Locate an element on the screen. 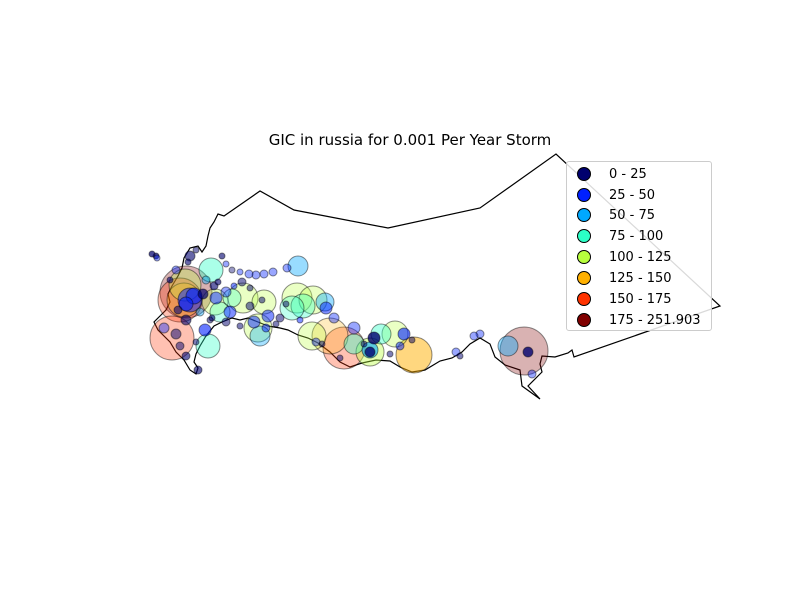 The height and width of the screenshot is (604, 800). legend-label: 0 - 25 is located at coordinates (628, 174).